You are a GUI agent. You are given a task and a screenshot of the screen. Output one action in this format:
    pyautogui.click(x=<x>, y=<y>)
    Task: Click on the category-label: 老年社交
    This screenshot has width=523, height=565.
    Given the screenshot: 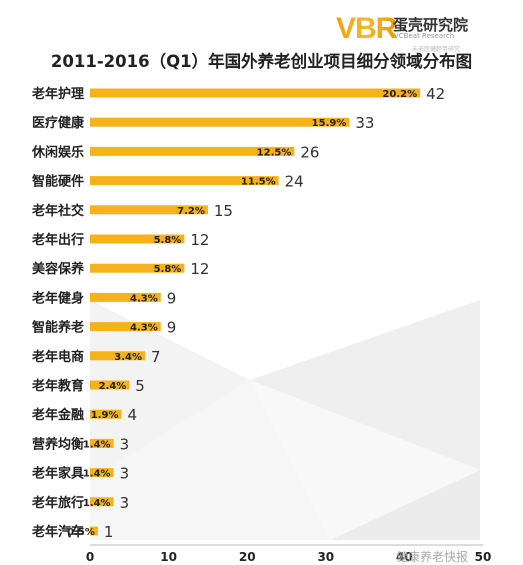 What is the action you would take?
    pyautogui.click(x=57, y=211)
    